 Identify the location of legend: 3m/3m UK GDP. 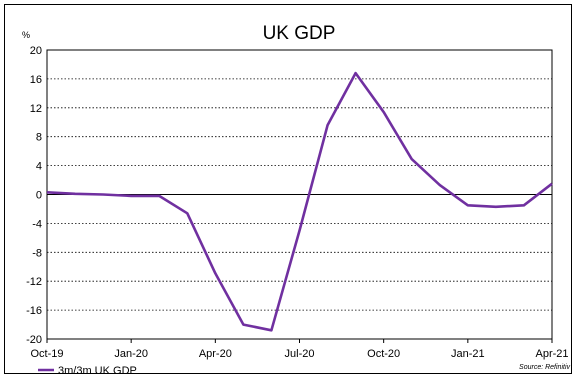
(87, 371).